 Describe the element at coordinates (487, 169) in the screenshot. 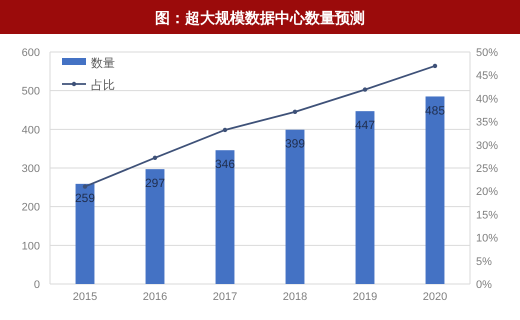

I see `y2-tick-label: 25%` at that location.